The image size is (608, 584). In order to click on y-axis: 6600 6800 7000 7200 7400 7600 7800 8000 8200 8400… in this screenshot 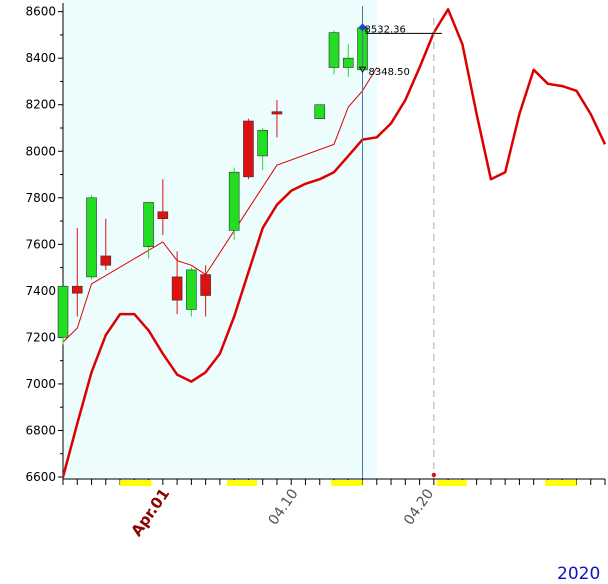, I will do `click(44, 243)`.